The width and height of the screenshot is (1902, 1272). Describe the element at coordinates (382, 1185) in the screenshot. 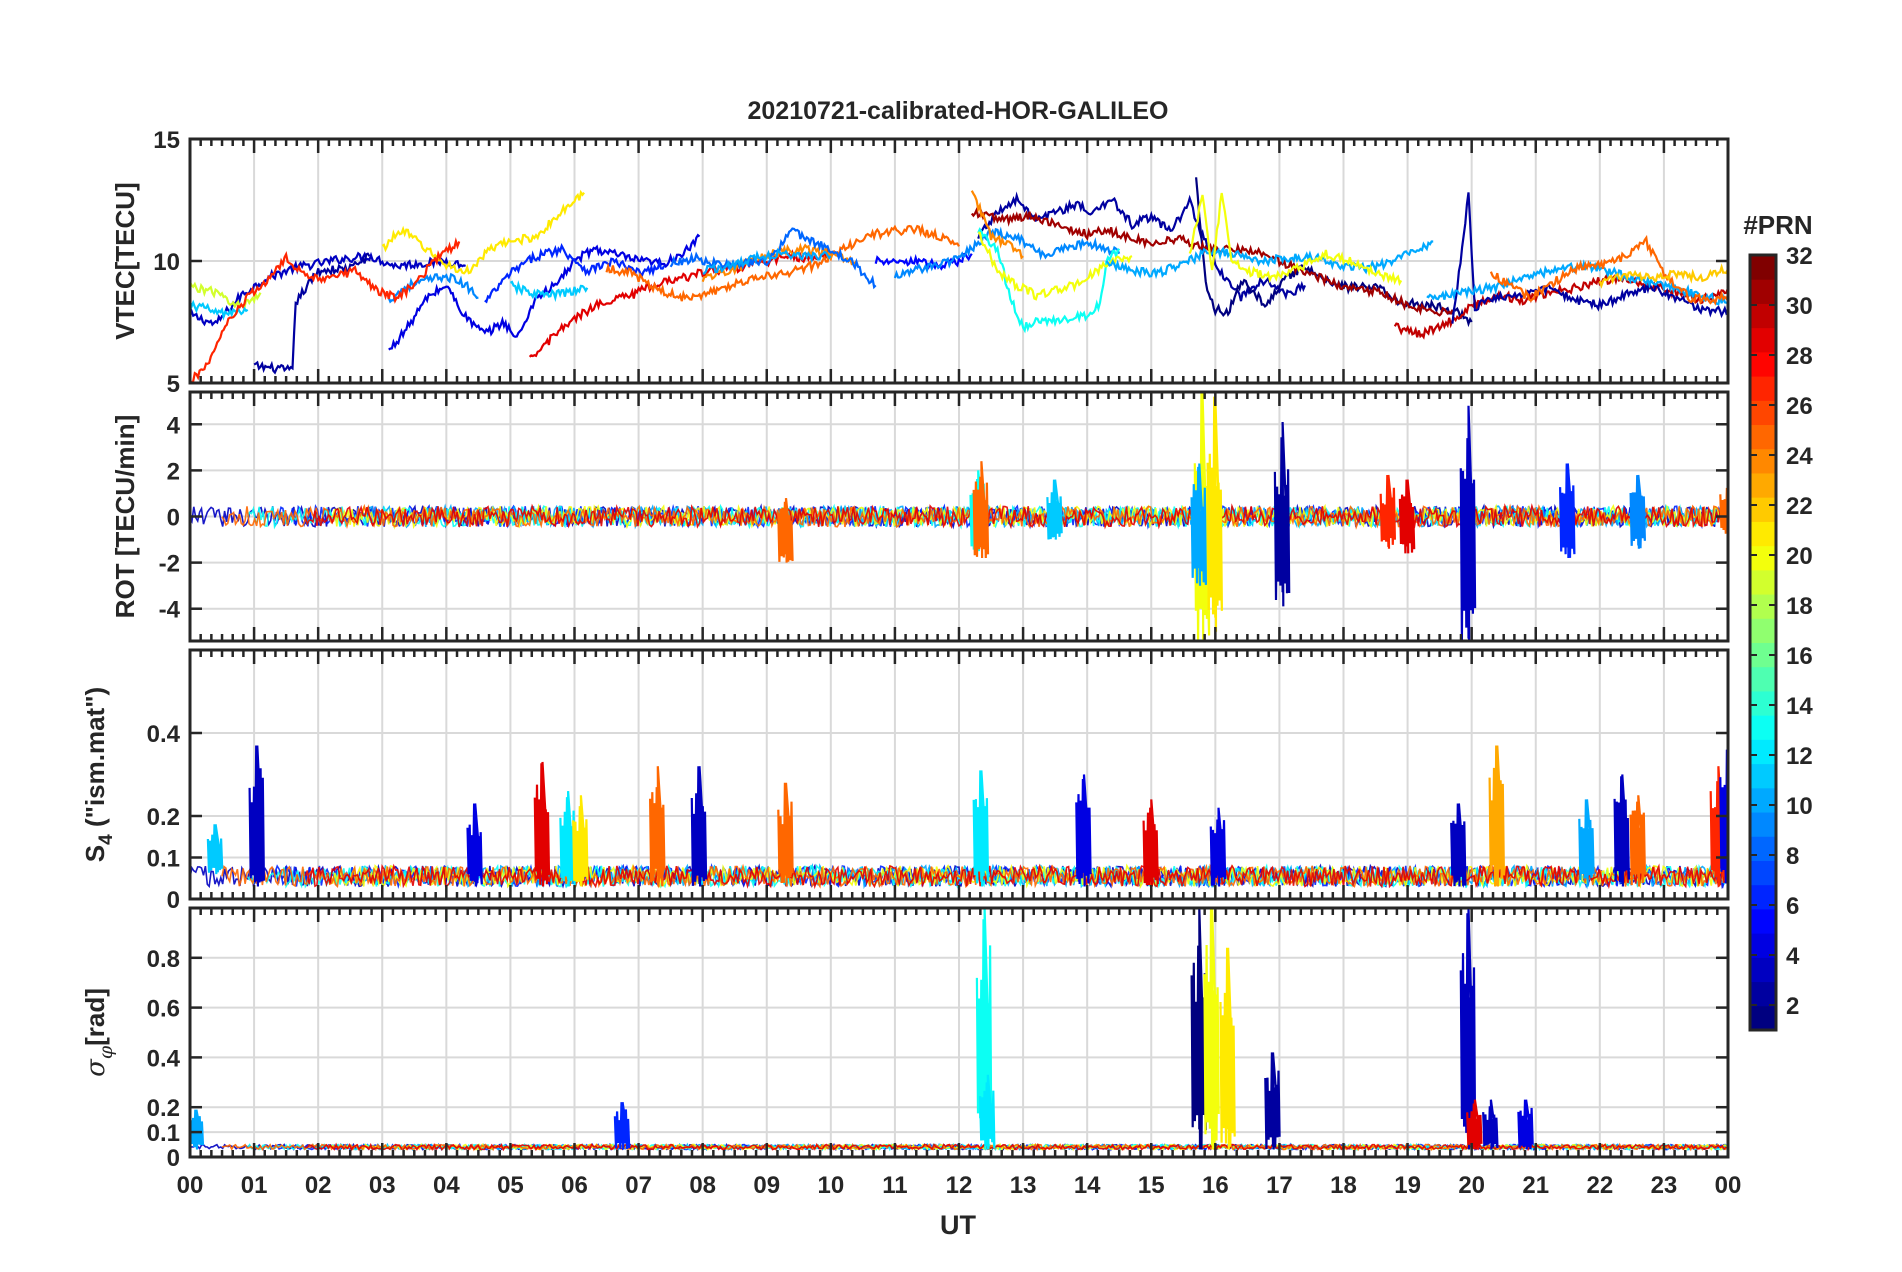

I see `x-tick-label: 03` at that location.